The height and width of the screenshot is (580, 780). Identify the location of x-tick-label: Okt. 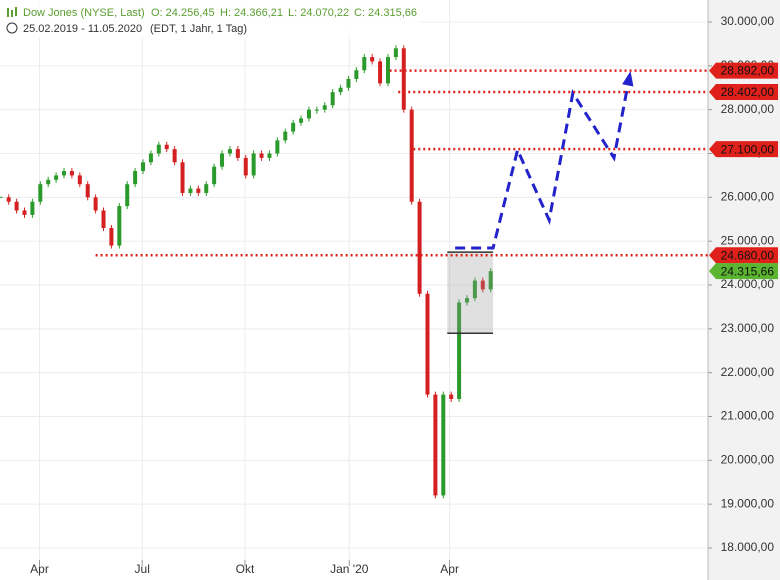
(245, 569).